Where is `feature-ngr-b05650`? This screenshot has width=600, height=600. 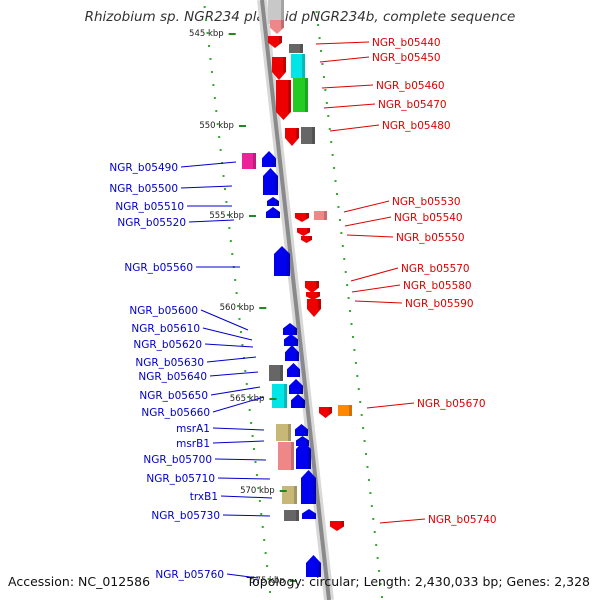 feature-ngr-b05650 is located at coordinates (279, 396).